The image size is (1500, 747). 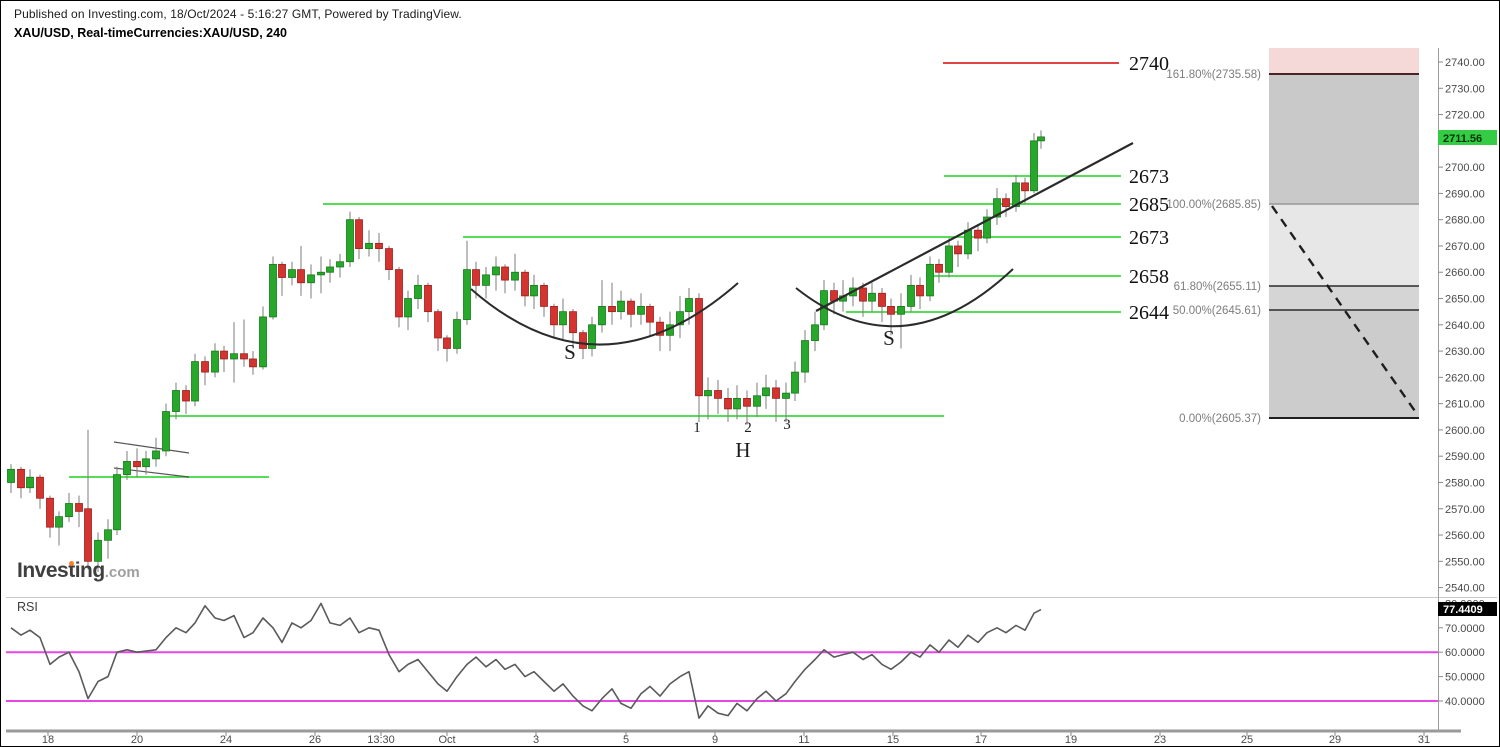 What do you see at coordinates (446, 740) in the screenshot?
I see `time-tick-label: Oct` at bounding box center [446, 740].